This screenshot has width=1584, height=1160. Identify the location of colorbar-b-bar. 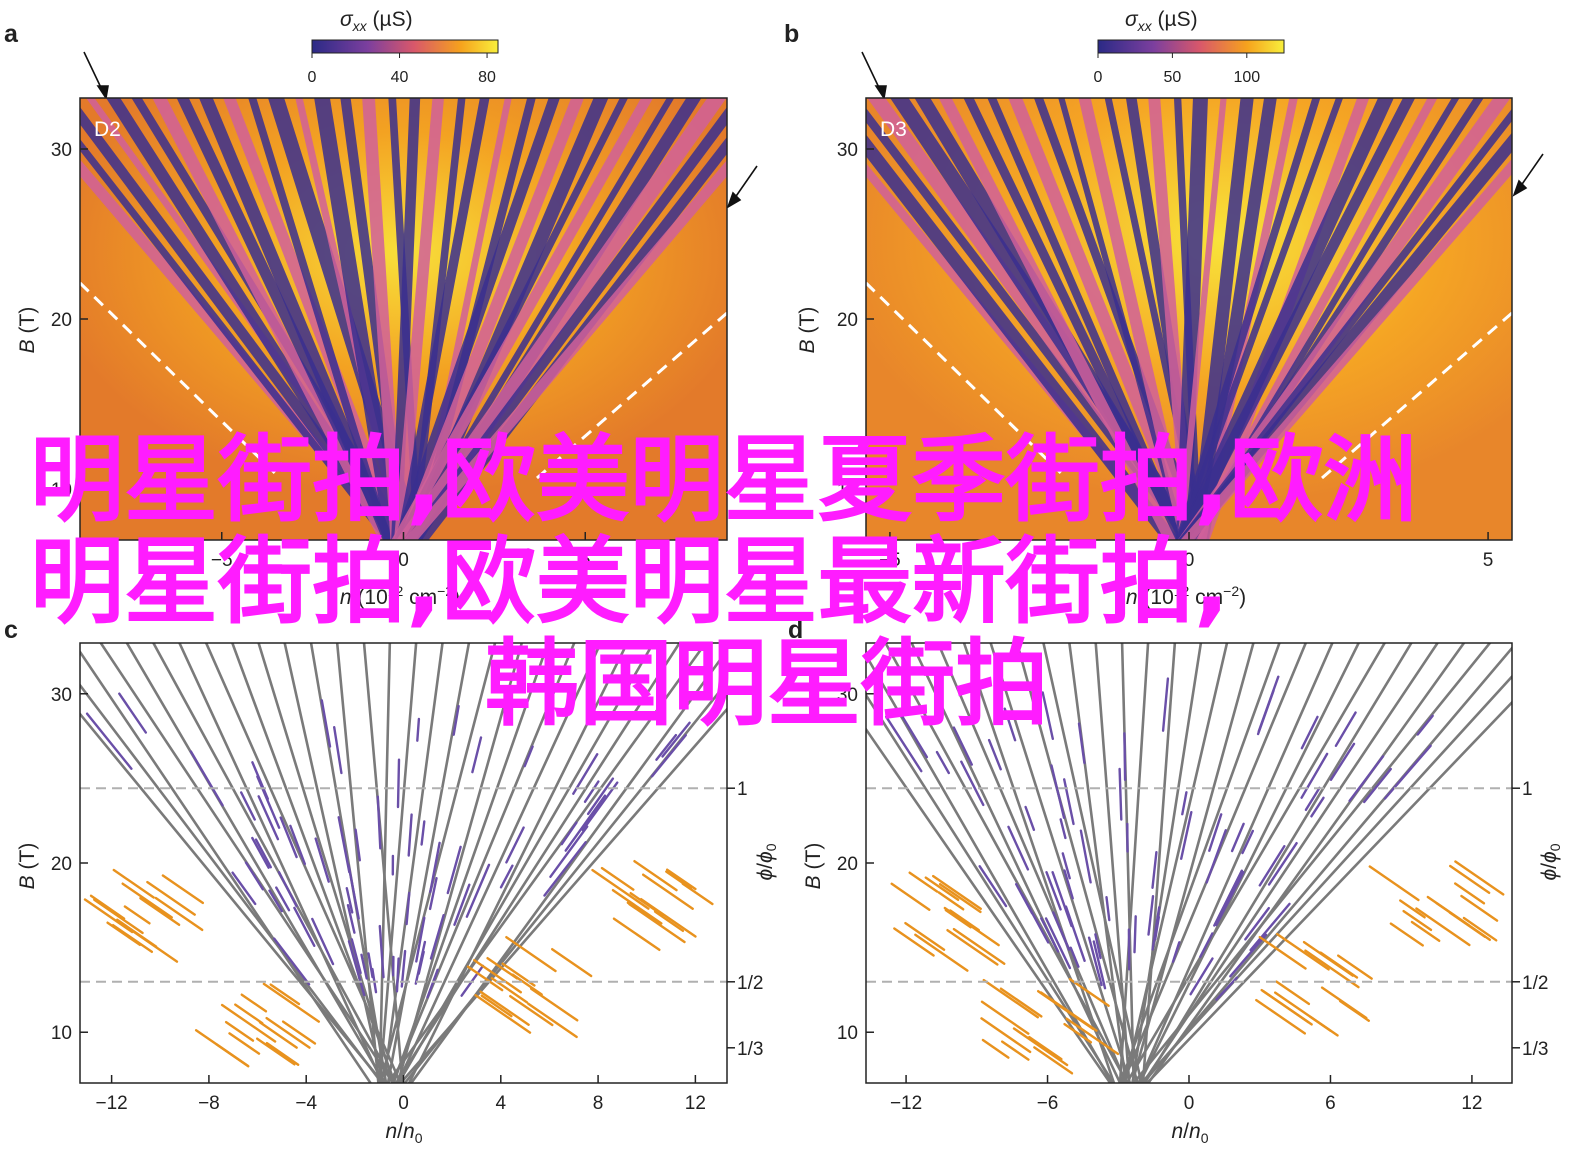
(1191, 46).